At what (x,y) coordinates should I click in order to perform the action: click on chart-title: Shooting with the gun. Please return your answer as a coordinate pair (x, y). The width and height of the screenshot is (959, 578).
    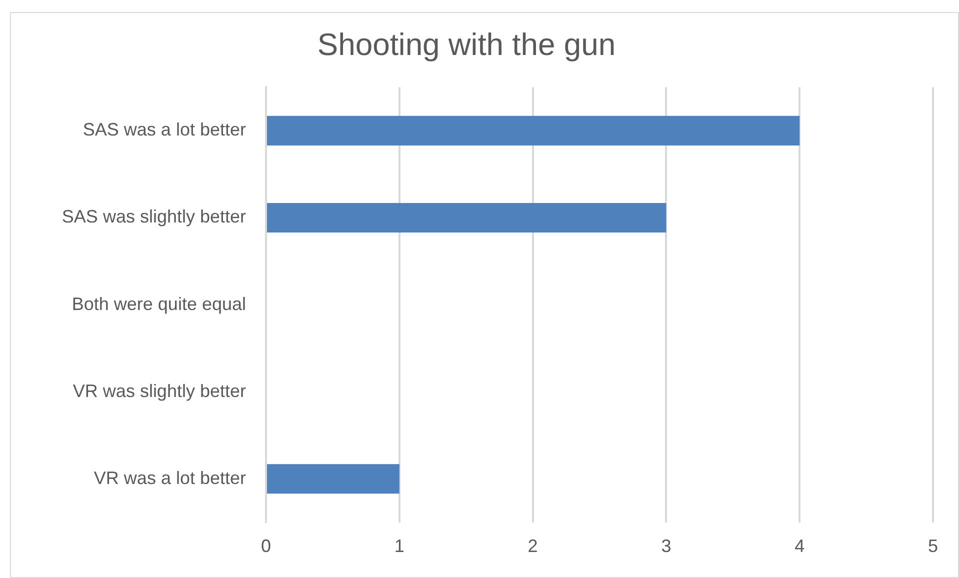
    Looking at the image, I should click on (466, 44).